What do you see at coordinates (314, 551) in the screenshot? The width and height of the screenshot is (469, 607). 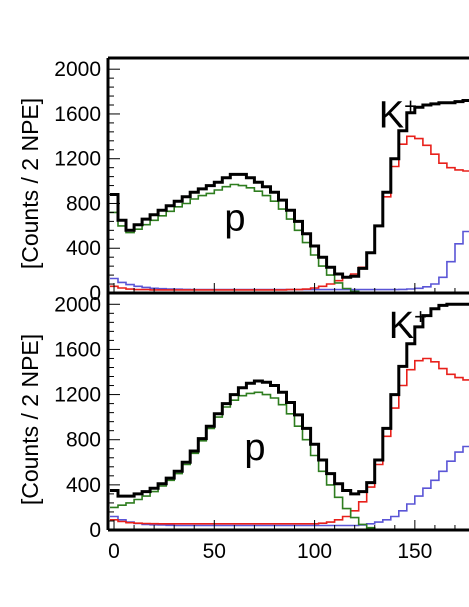 I see `x-tick-label: 100` at bounding box center [314, 551].